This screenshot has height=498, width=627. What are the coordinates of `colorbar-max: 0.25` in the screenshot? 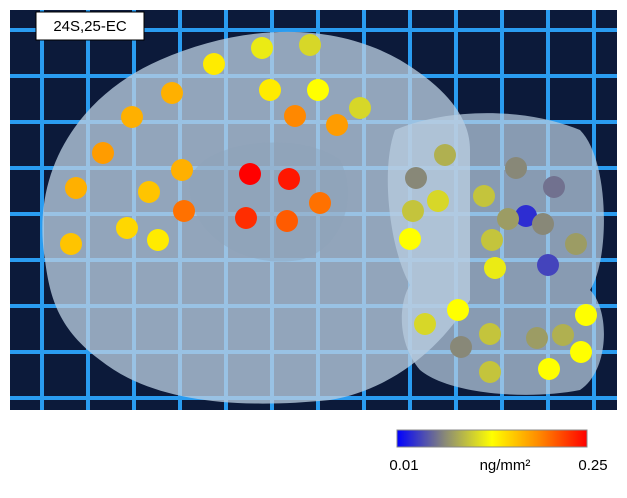 It's located at (592, 465).